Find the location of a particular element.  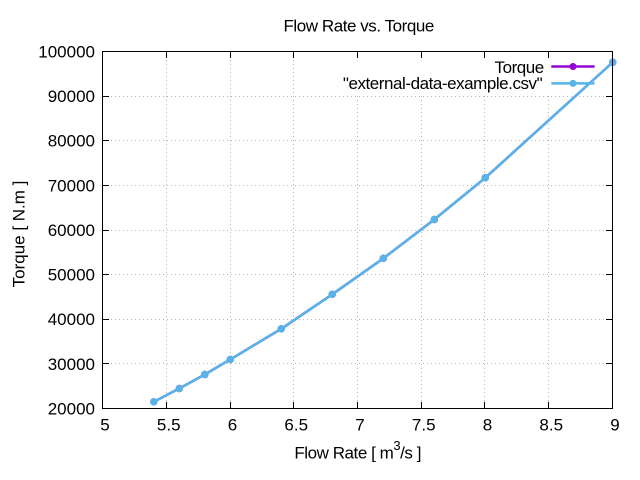

svg-text: 5.5 is located at coordinates (169, 425).